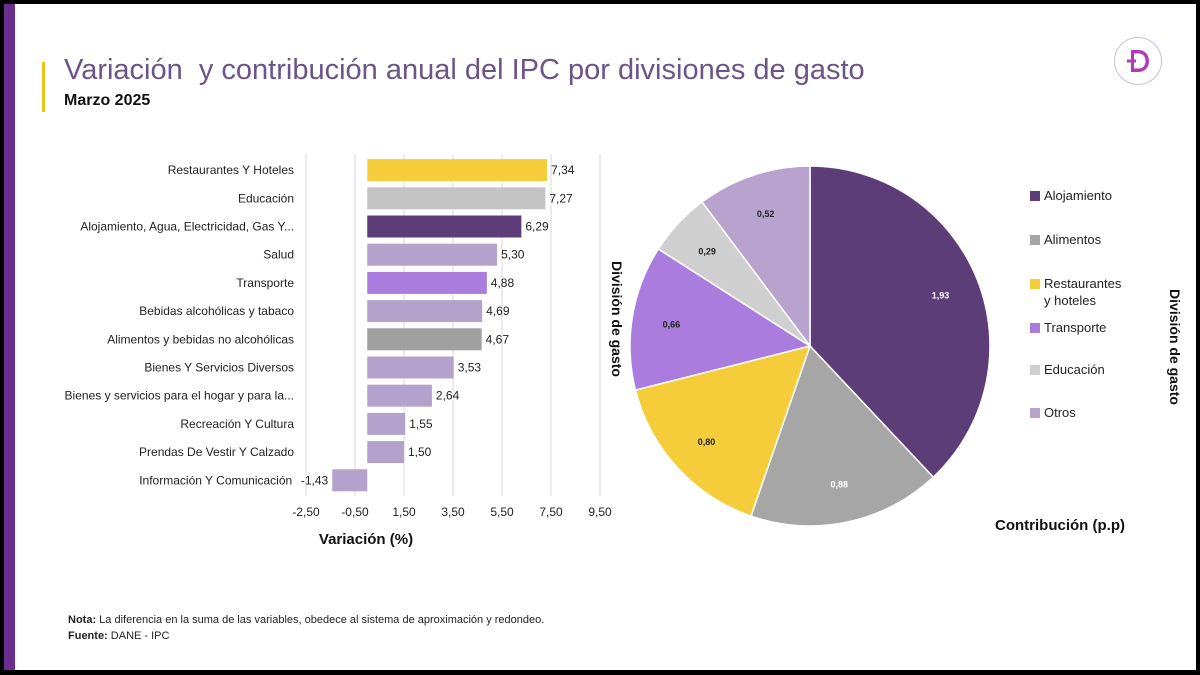 Image resolution: width=1200 pixels, height=675 pixels. Describe the element at coordinates (1073, 239) in the screenshot. I see `legend-label: Alimentos` at that location.